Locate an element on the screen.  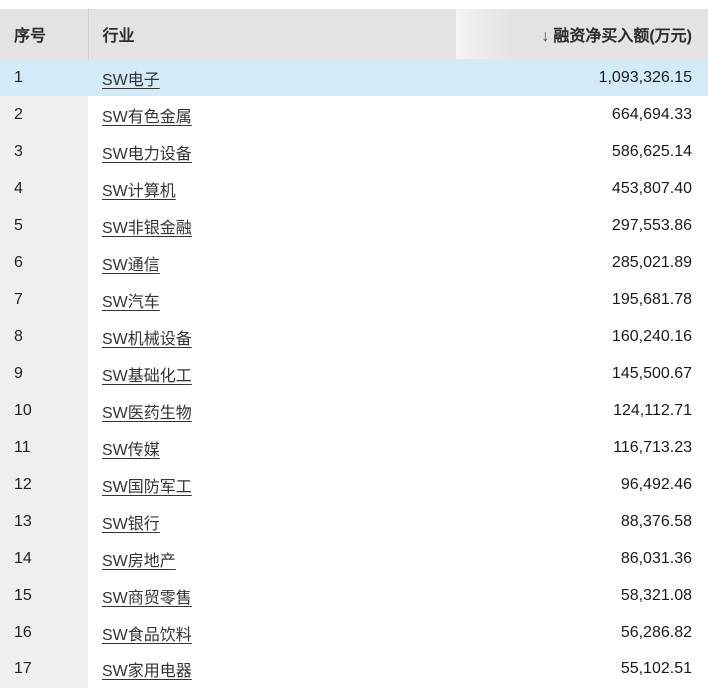
row-index-cell: 2 is located at coordinates (44, 114).